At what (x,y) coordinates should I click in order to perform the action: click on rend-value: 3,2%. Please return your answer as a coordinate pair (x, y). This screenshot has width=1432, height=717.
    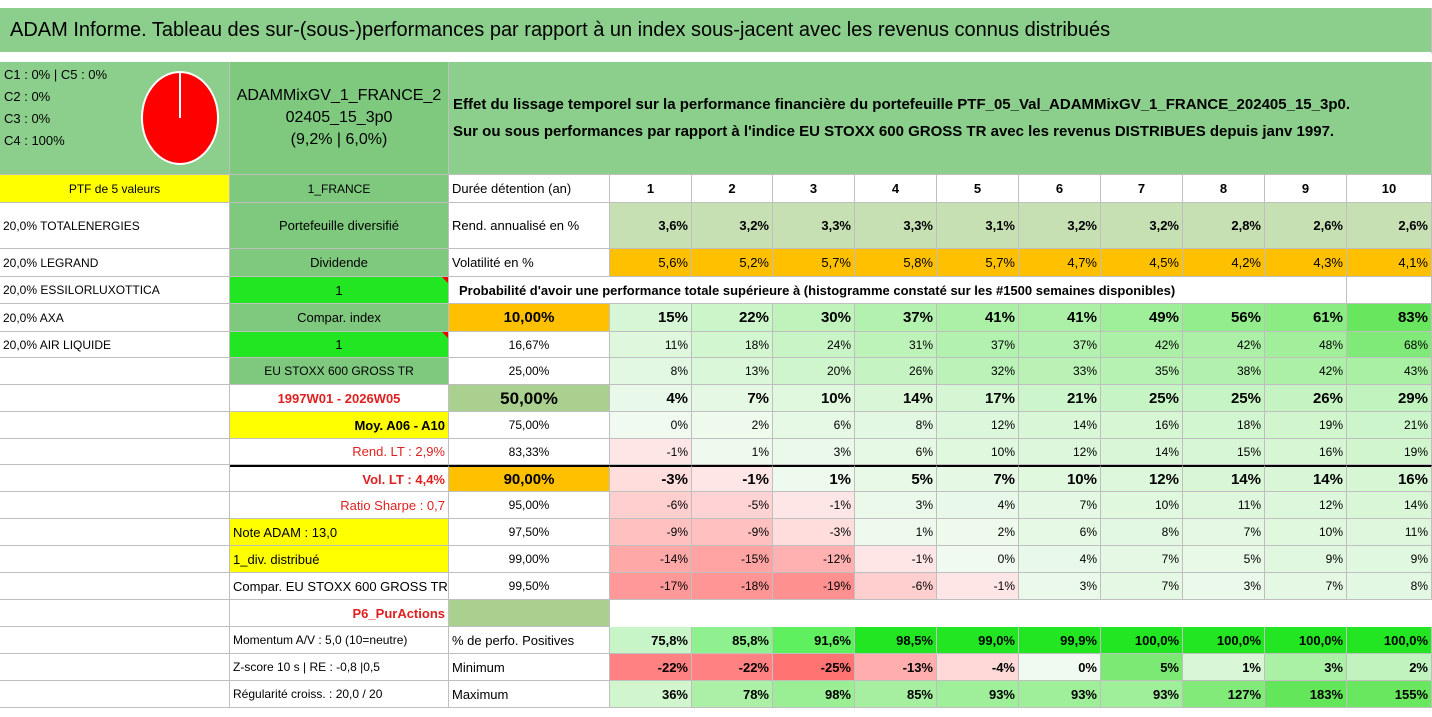
    Looking at the image, I should click on (1142, 226).